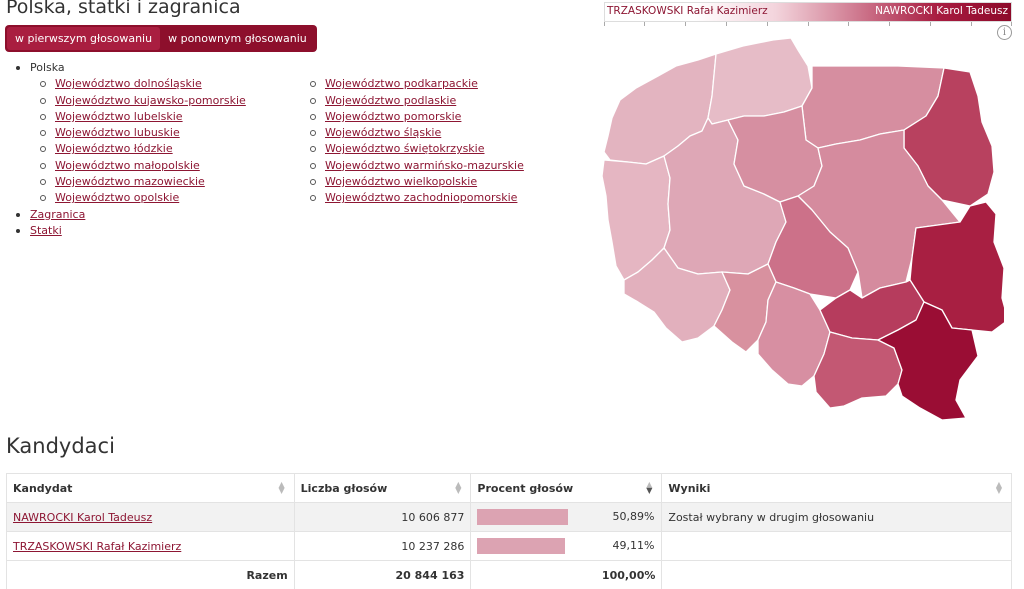 The image size is (1024, 589). I want to click on list-item: Województwo podkarpackie, so click(444, 84).